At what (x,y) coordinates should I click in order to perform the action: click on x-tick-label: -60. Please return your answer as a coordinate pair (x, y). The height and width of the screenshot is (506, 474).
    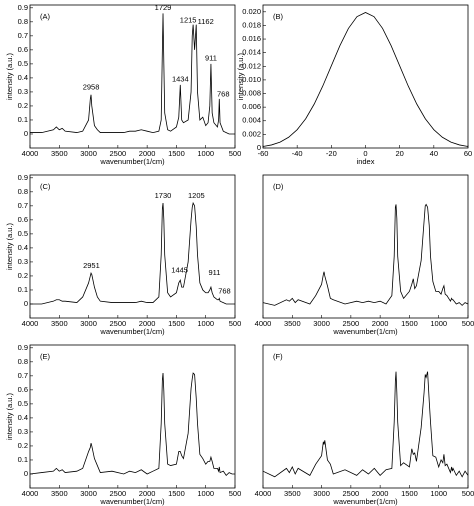
    Looking at the image, I should click on (263, 153).